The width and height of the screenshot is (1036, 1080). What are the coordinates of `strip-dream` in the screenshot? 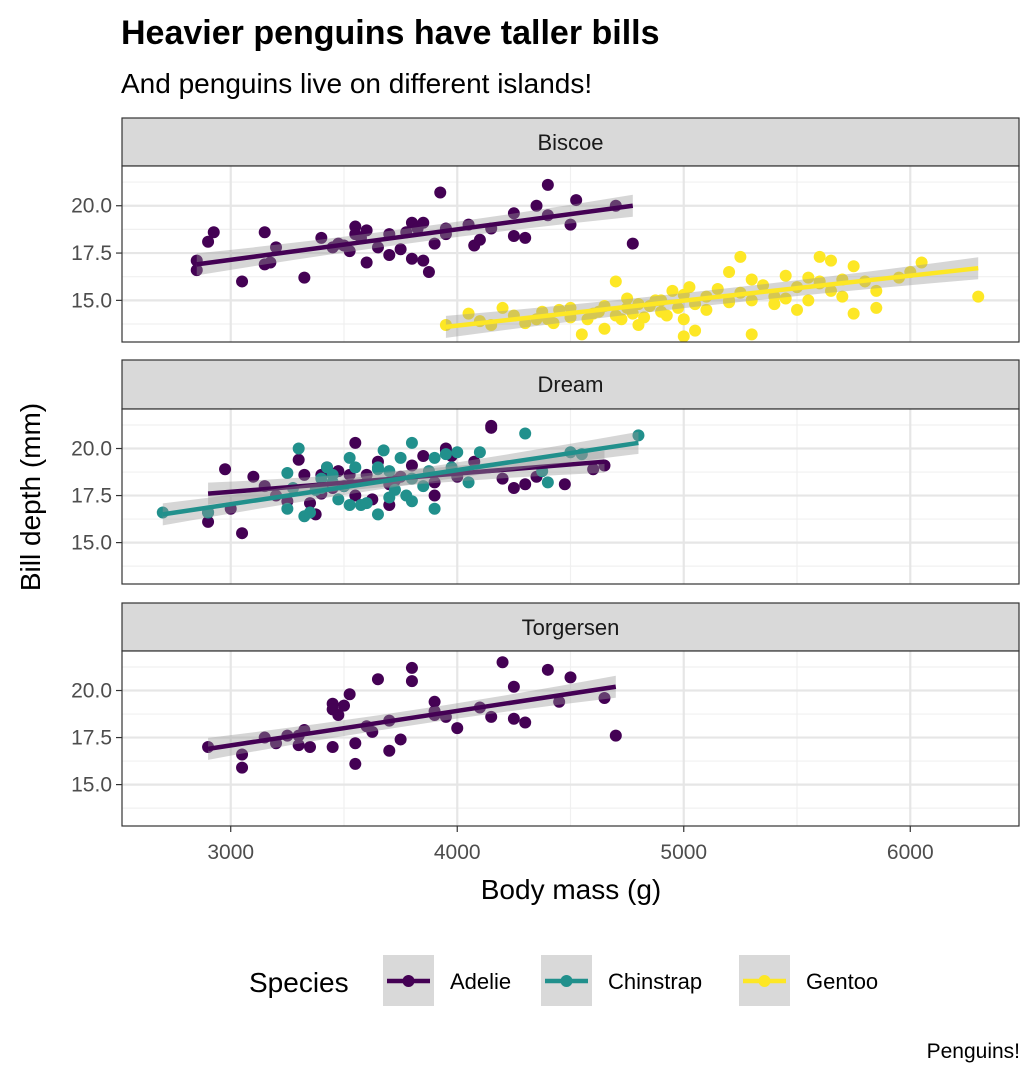 It's located at (570, 384).